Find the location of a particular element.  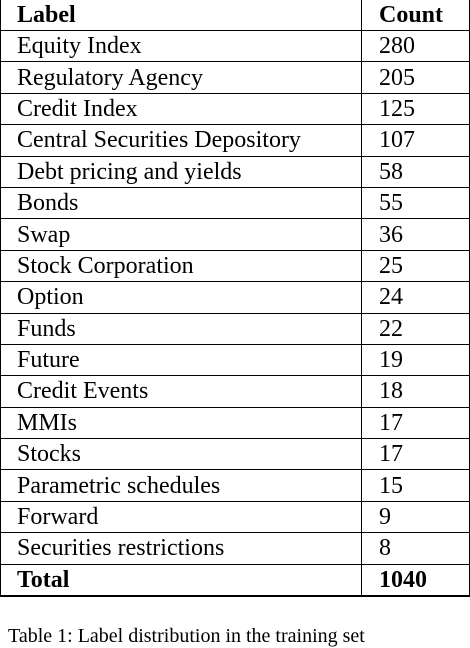

row-label: Forward is located at coordinates (181, 517).